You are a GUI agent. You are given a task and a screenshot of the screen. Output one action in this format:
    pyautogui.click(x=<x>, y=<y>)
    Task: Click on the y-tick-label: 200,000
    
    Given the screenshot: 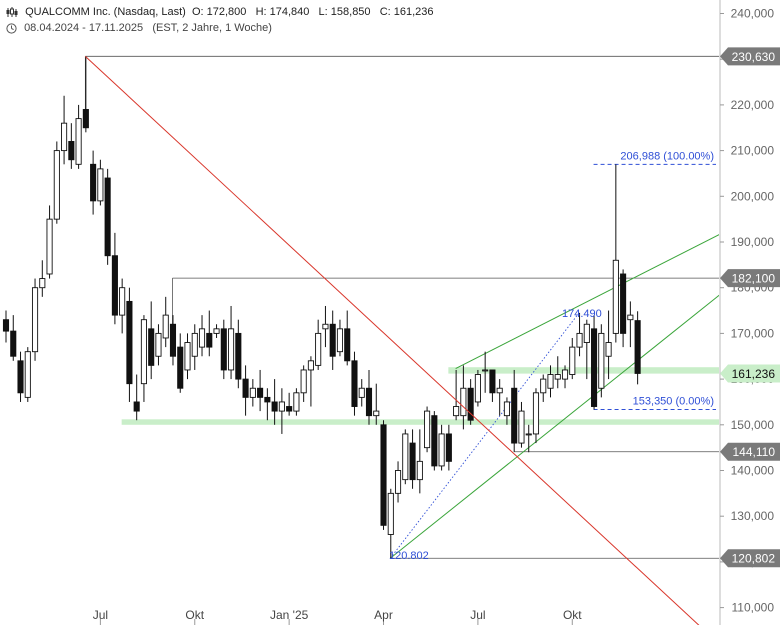 What is the action you would take?
    pyautogui.click(x=753, y=196)
    